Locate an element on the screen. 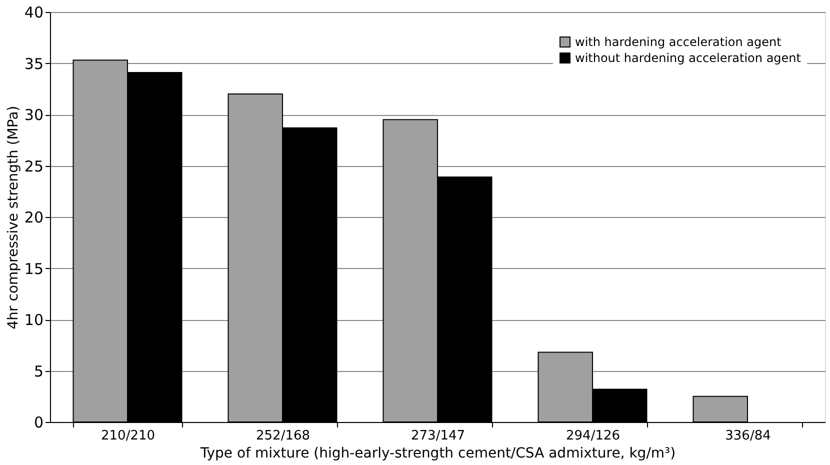 This screenshot has width=830, height=465. x-tick-label: 336/84 is located at coordinates (748, 436).